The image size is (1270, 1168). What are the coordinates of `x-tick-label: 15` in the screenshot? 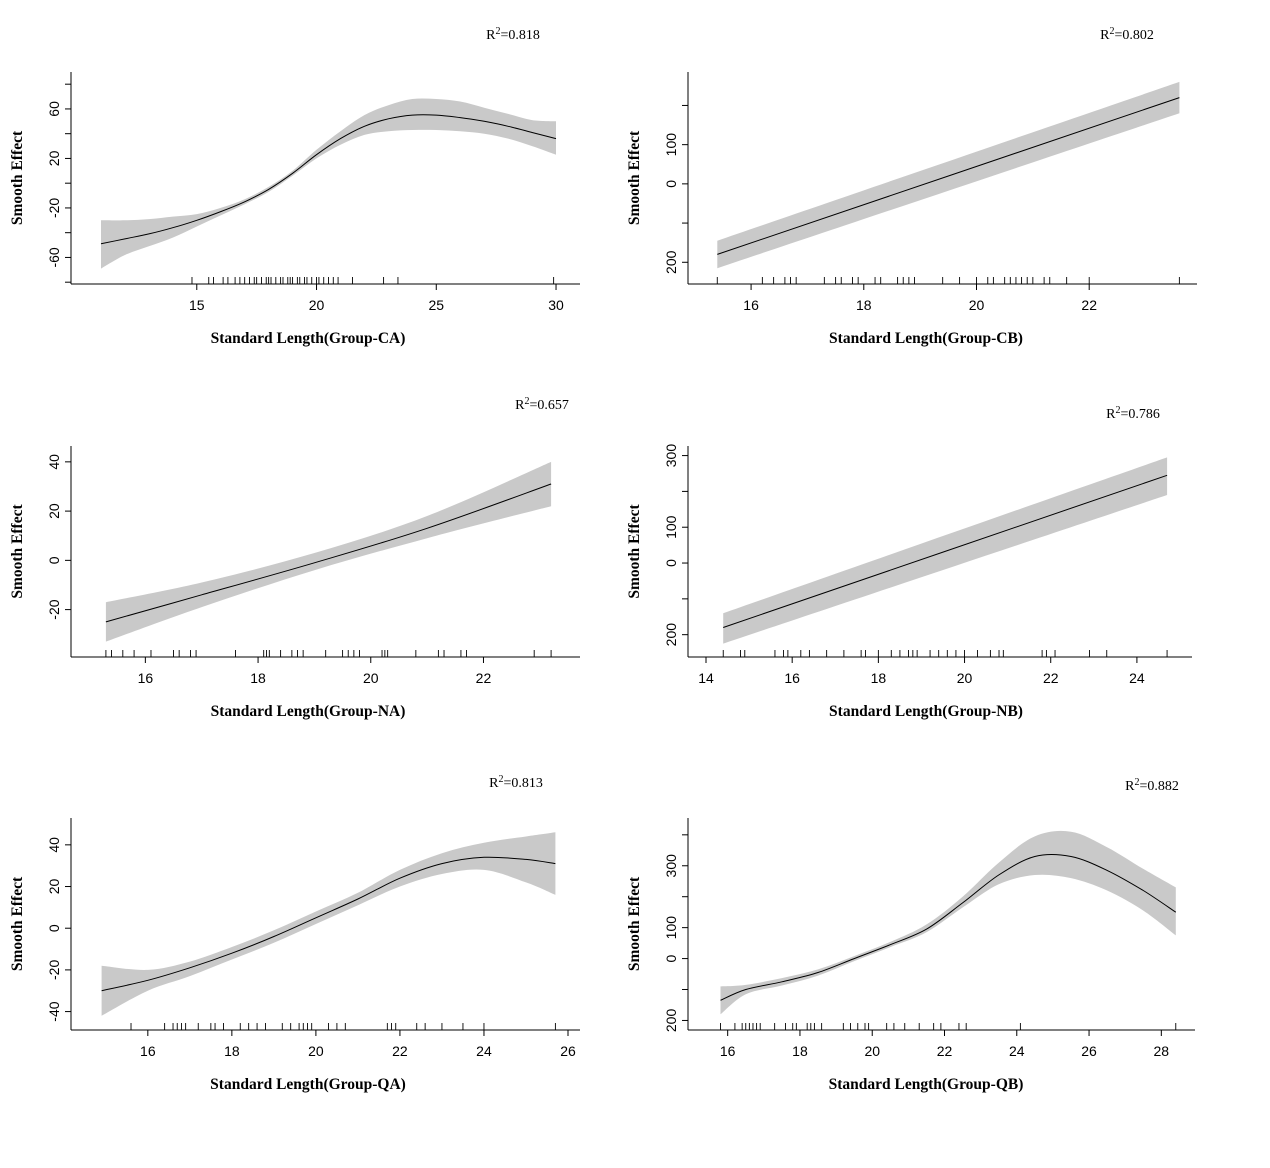 It's located at (197, 305).